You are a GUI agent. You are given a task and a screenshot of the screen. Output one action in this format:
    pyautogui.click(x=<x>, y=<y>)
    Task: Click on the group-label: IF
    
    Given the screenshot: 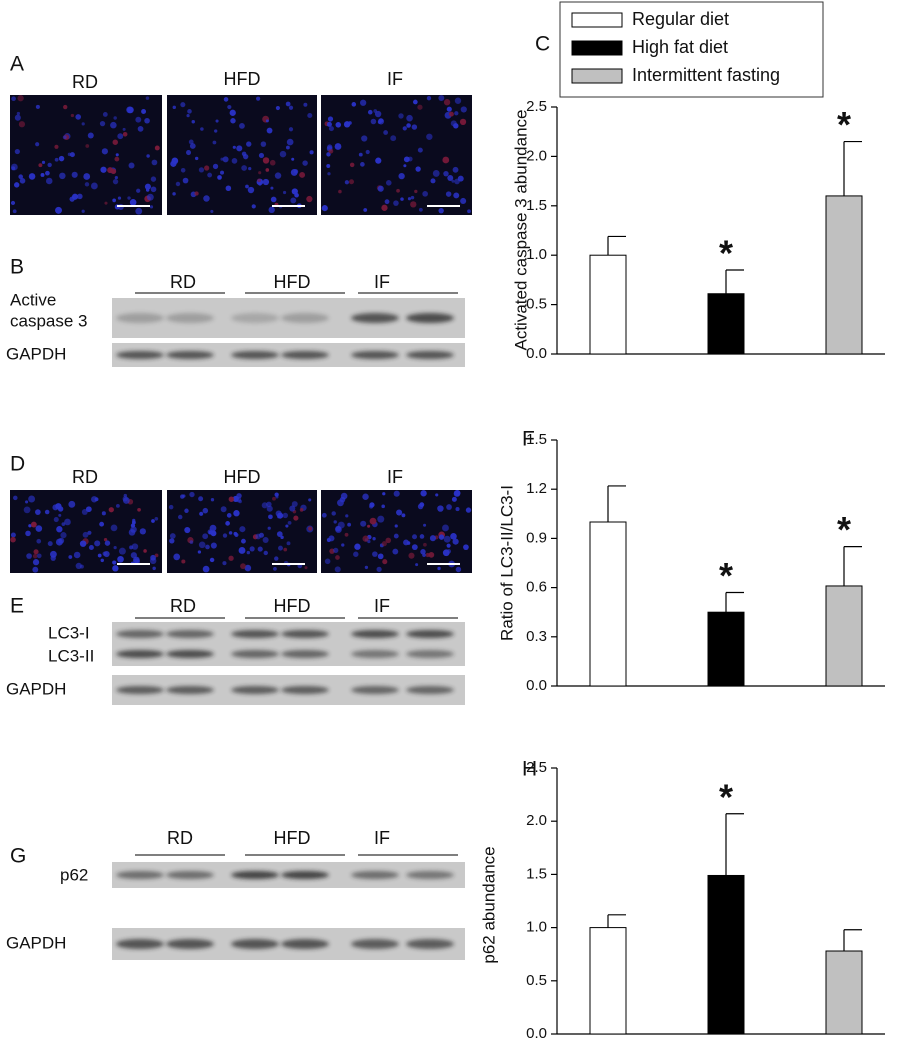 What is the action you would take?
    pyautogui.click(x=382, y=282)
    